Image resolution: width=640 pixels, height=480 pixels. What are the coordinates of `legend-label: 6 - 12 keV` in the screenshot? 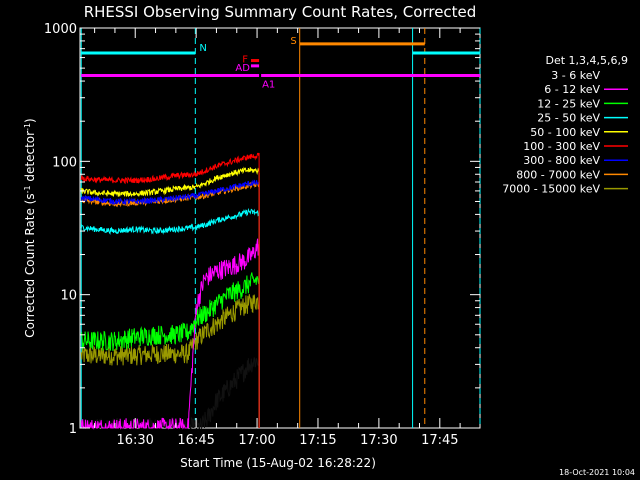 It's located at (572, 89).